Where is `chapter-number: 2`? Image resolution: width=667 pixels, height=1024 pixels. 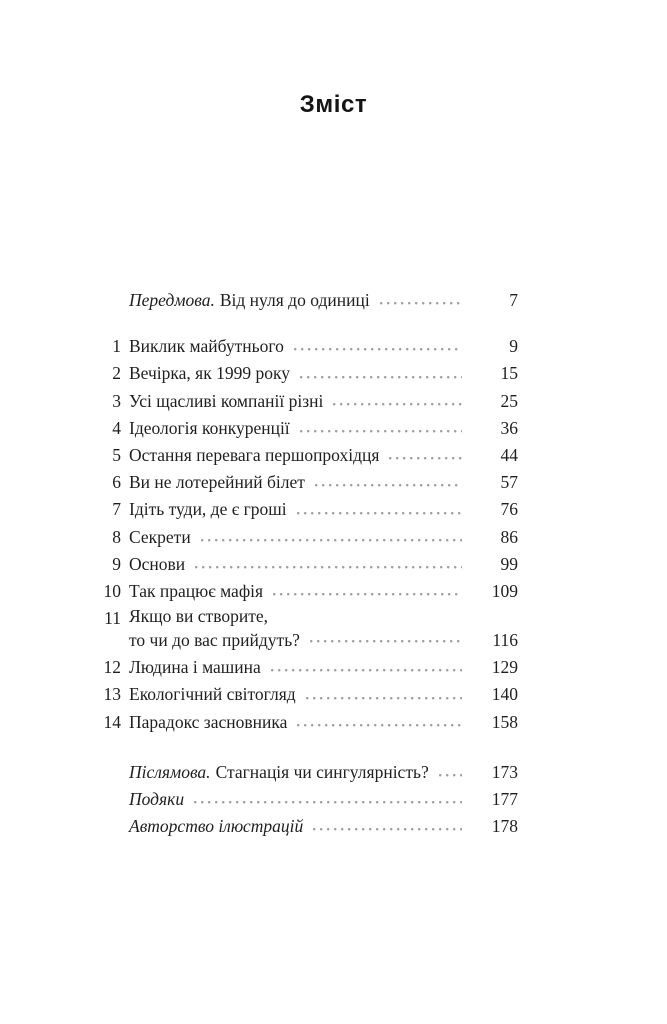
chapter-number: 2 is located at coordinates (116, 373).